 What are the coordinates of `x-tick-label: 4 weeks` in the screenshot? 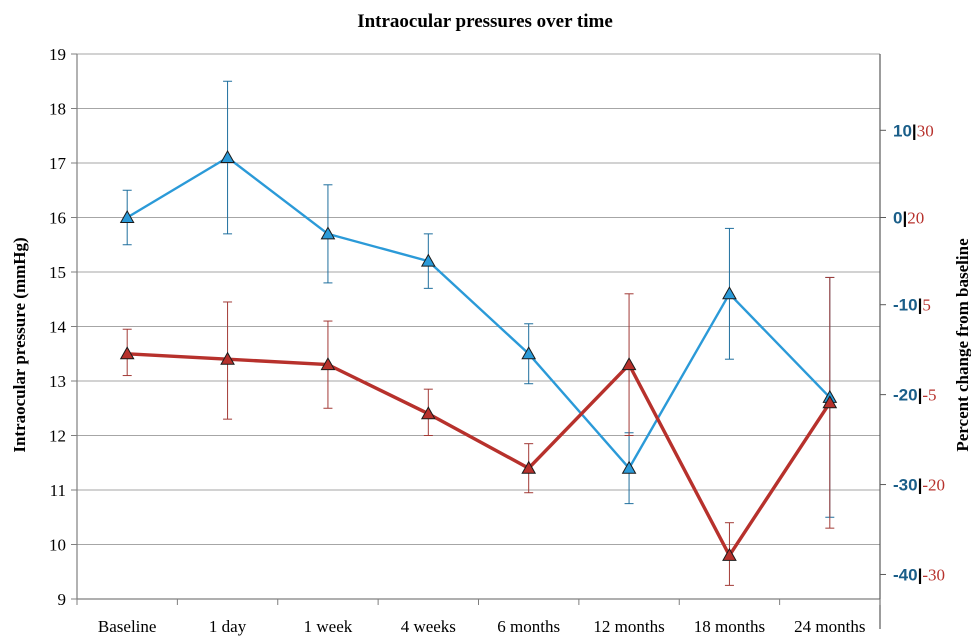 It's located at (428, 626).